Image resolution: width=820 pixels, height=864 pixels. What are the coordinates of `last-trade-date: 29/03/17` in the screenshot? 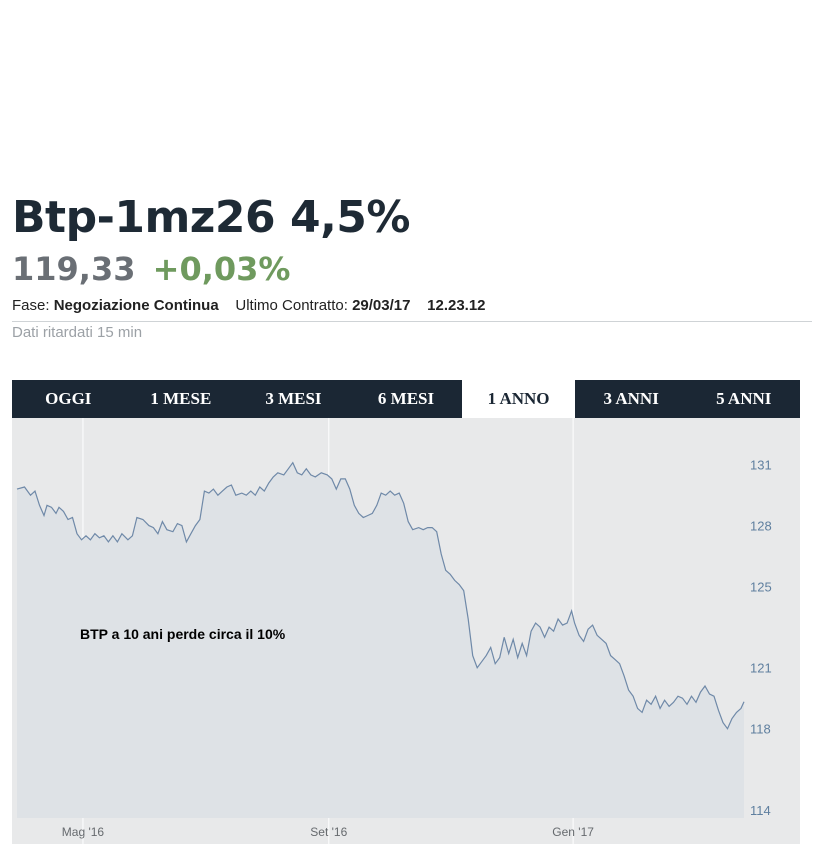 It's located at (381, 305).